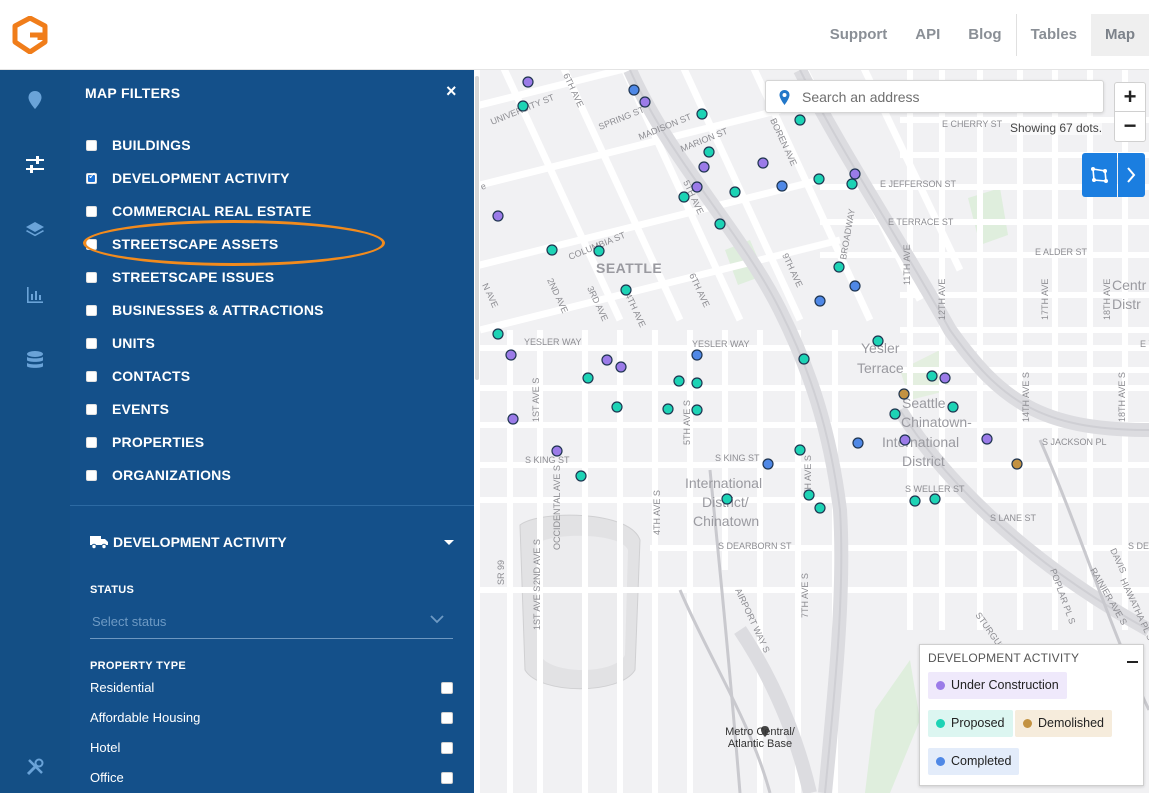 The image size is (1149, 793). What do you see at coordinates (145, 442) in the screenshot?
I see `layer-toggle-properties: PROPERTIES` at bounding box center [145, 442].